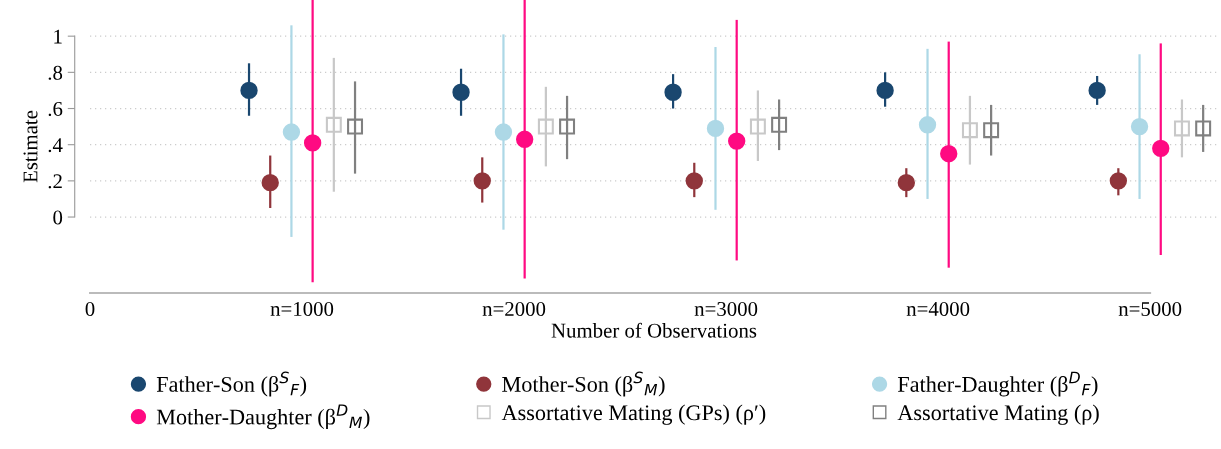  I want to click on legend-label: Assortative Mating (GPs) (ρ′), so click(633, 414).